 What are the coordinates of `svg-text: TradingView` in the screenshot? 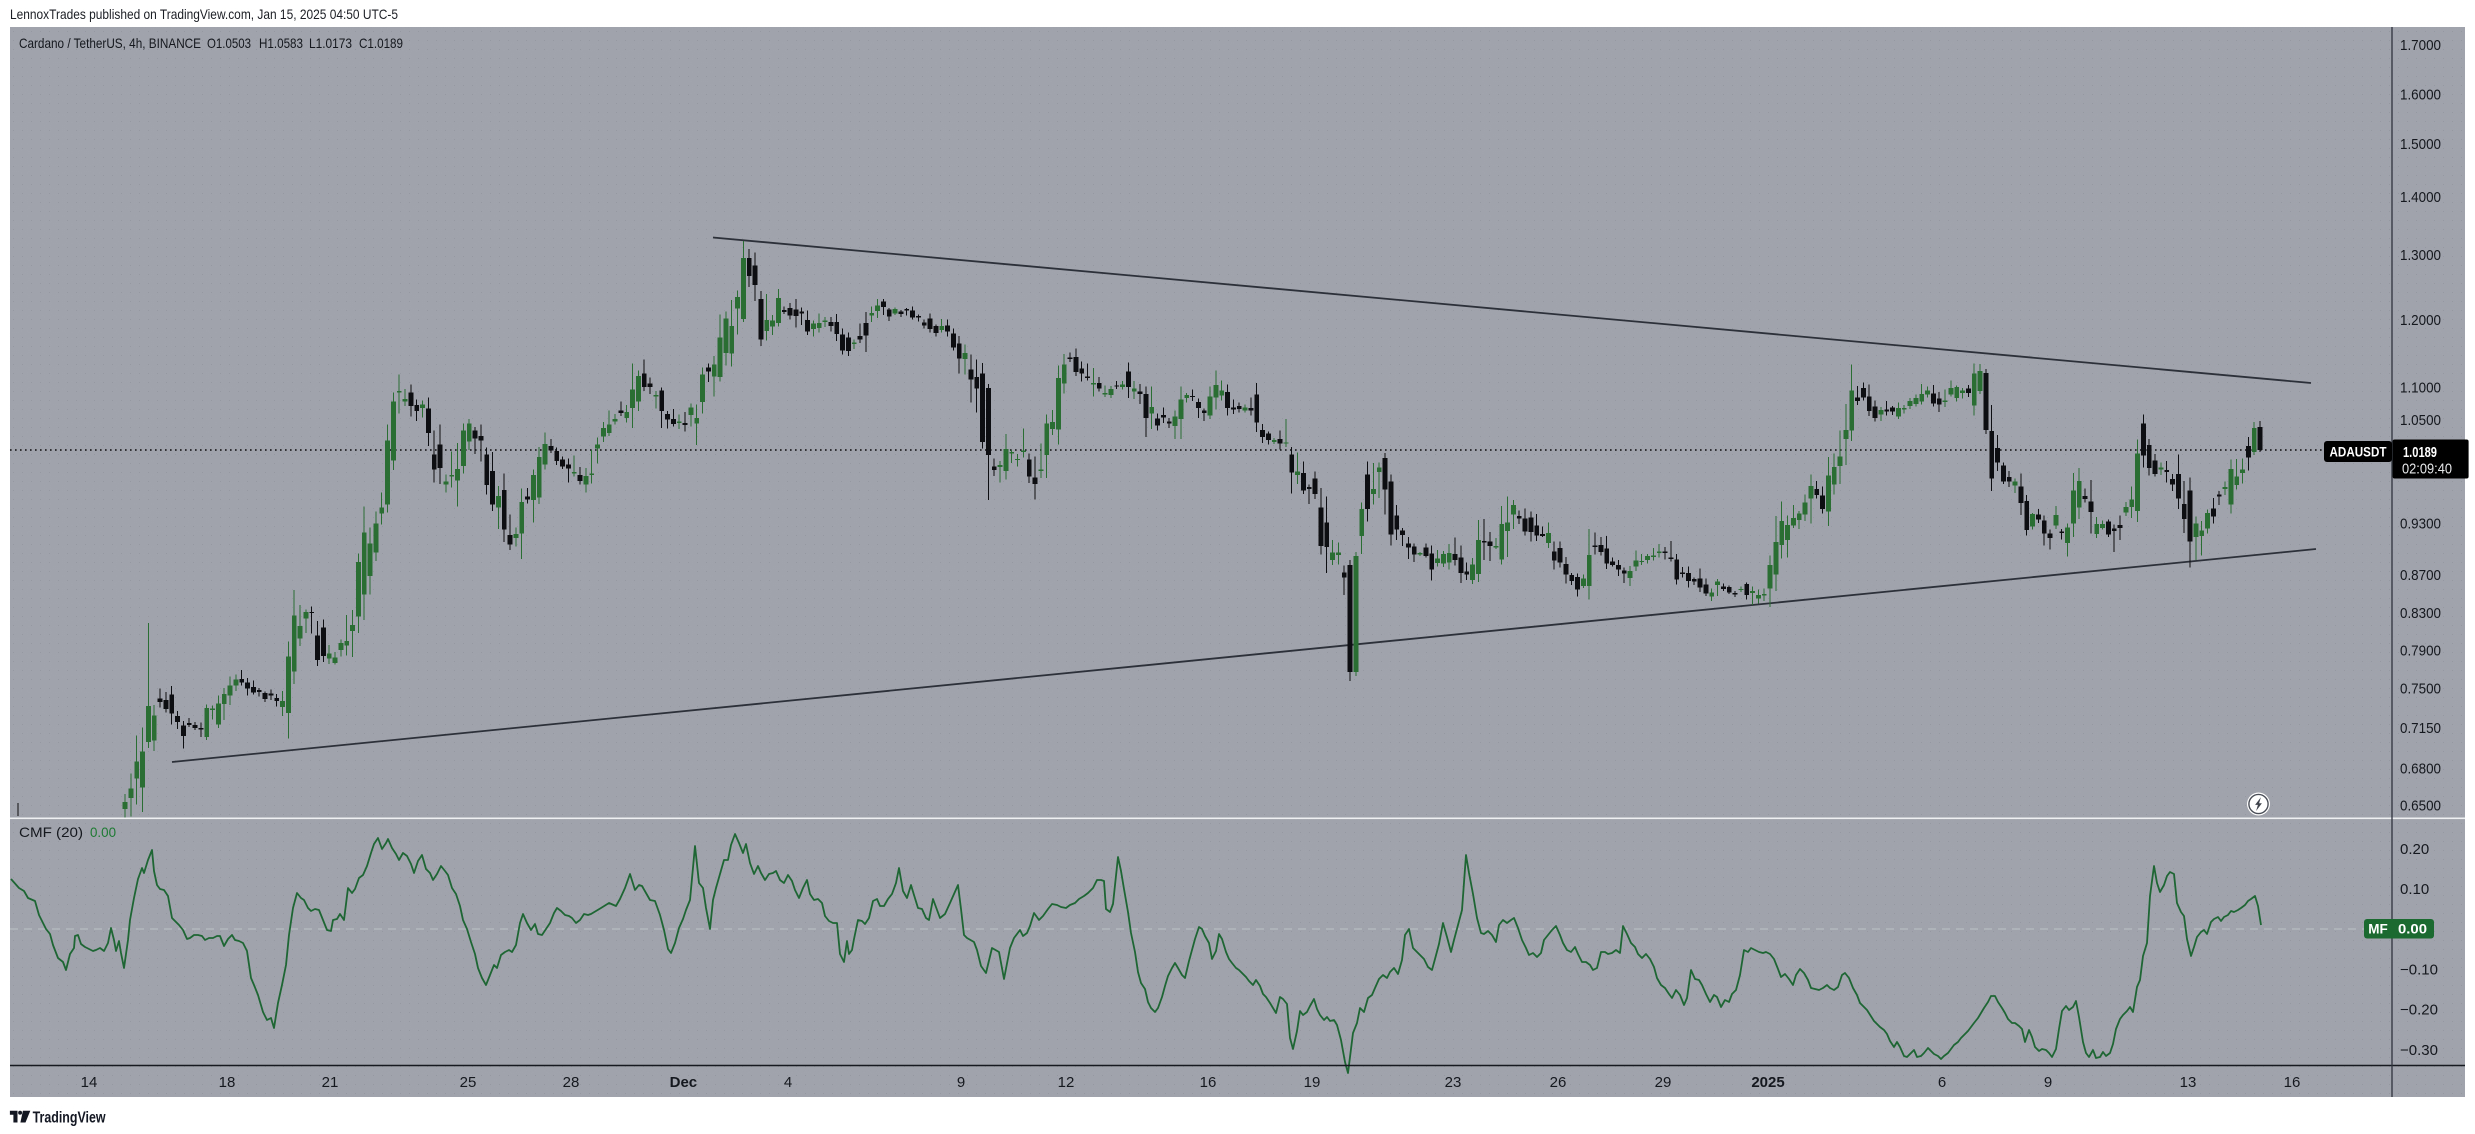 It's located at (70, 1117).